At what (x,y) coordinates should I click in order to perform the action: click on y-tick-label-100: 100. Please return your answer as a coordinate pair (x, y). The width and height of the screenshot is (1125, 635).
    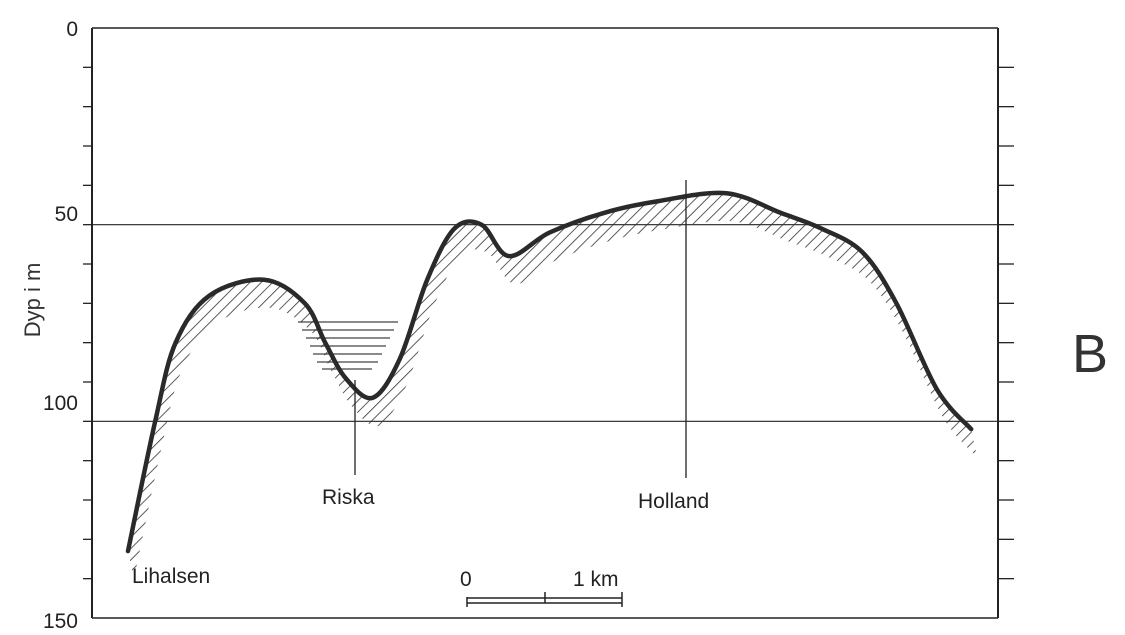
    Looking at the image, I should click on (60, 403).